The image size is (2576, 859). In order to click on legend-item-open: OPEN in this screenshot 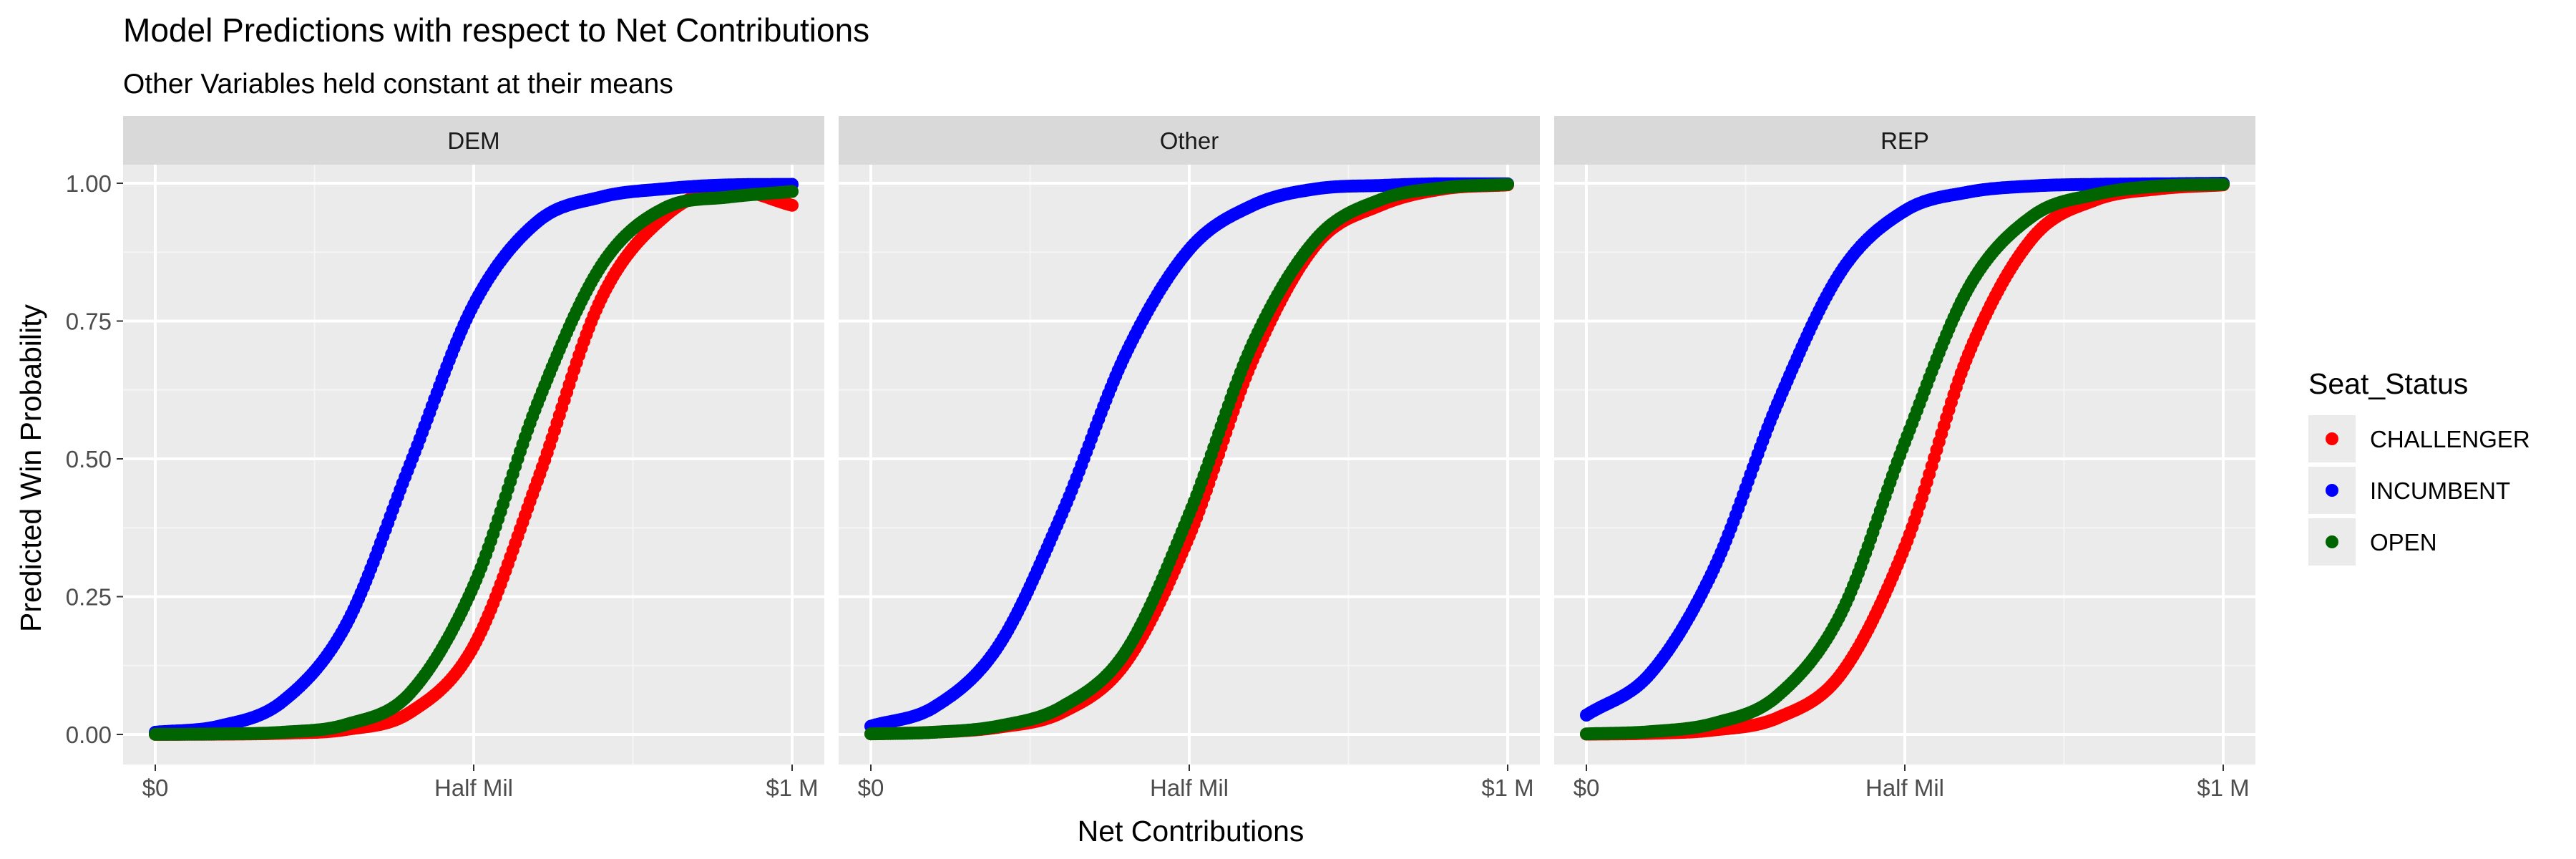, I will do `click(2372, 542)`.